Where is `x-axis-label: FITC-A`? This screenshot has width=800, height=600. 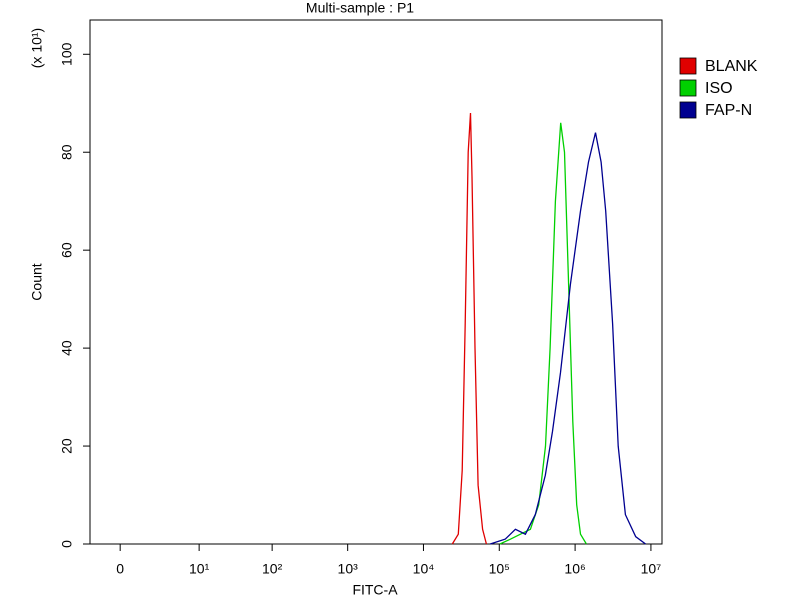 x-axis-label: FITC-A is located at coordinates (375, 590).